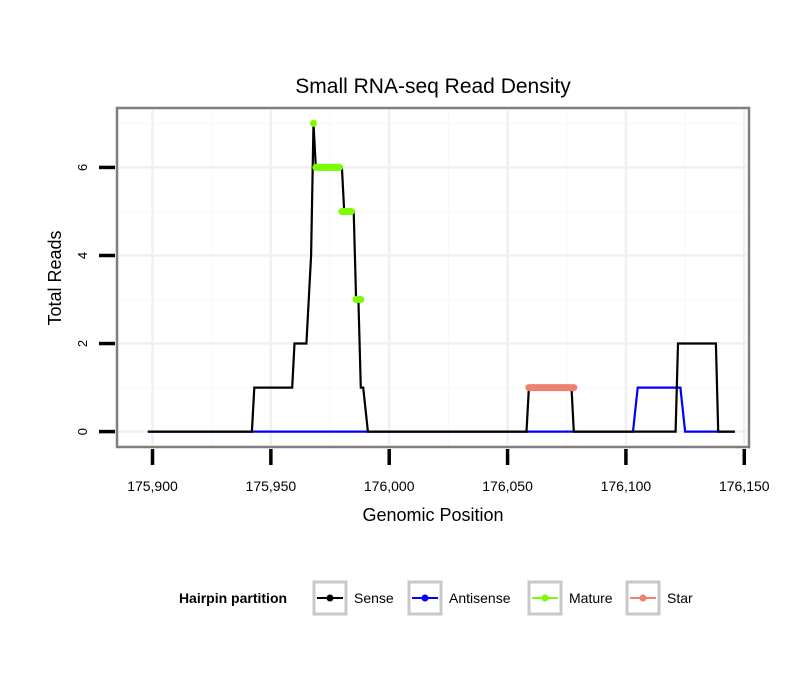  I want to click on x-tick-label: 175,900, so click(152, 486).